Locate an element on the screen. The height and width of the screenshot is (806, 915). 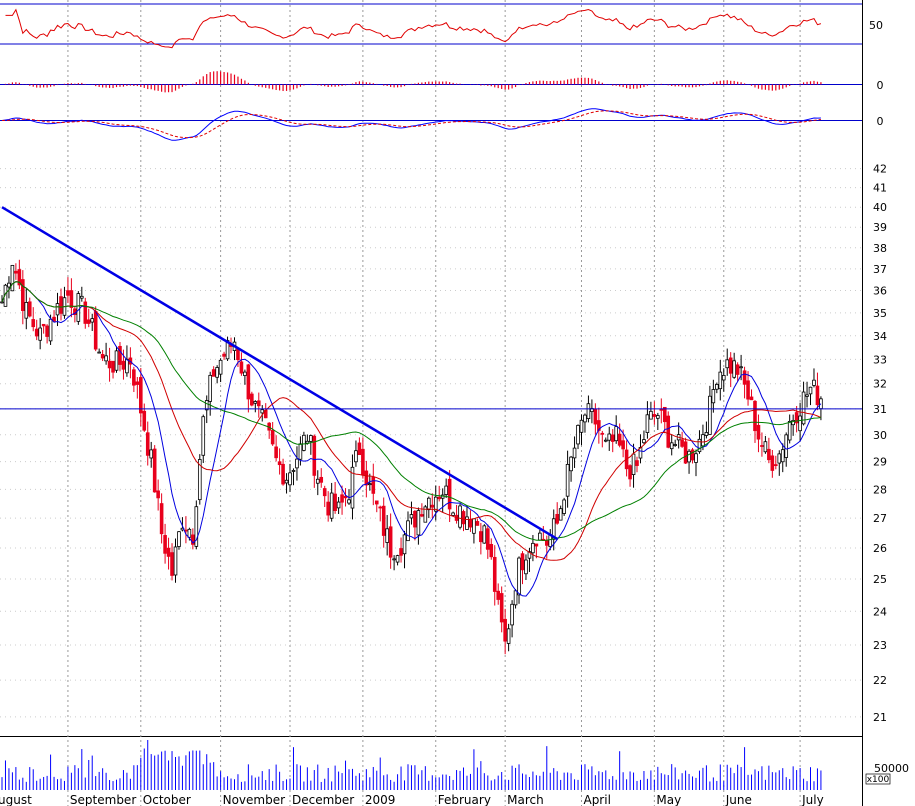
price-tick-label: 21 is located at coordinates (880, 717).